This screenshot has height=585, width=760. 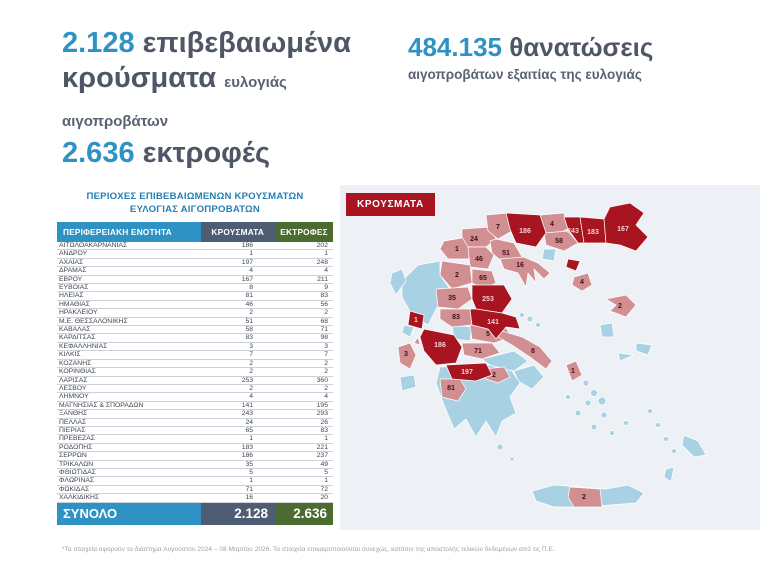 I want to click on kpi-deaths-label: θανατώσεις, so click(x=581, y=47).